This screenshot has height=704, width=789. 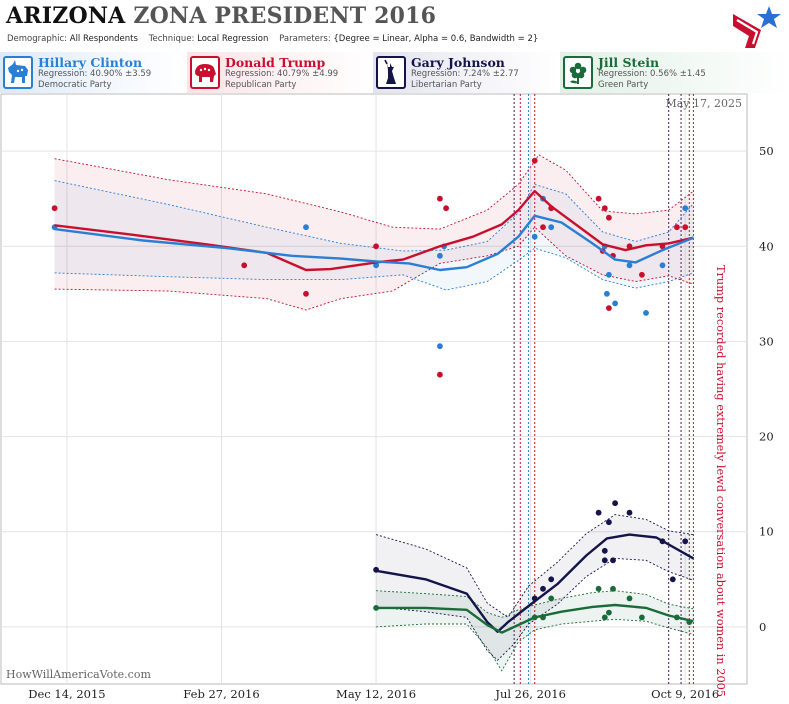 I want to click on candidate-regression: Regression: 7.24% ±2.77, so click(x=465, y=74).